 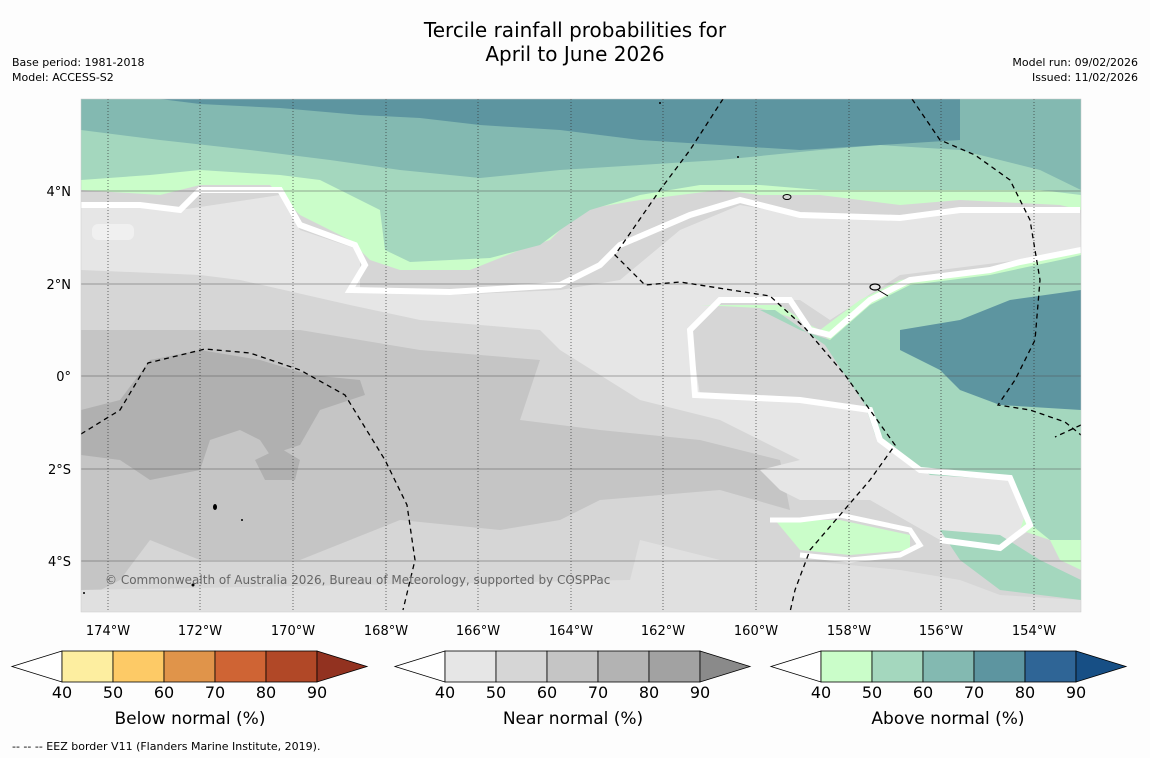 What do you see at coordinates (200, 631) in the screenshot?
I see `lon-label: 172°W` at bounding box center [200, 631].